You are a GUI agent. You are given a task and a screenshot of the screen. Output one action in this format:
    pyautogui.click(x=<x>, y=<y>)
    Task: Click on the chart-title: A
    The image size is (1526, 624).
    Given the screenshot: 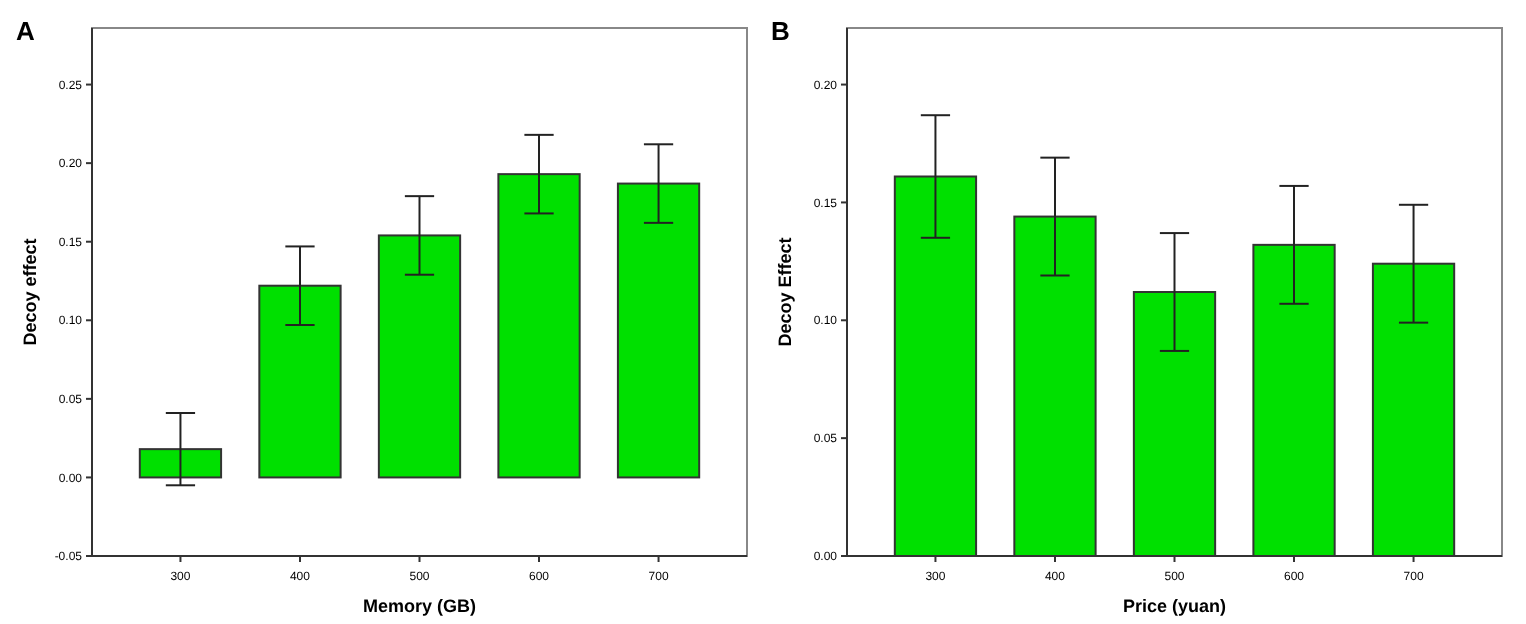 What is the action you would take?
    pyautogui.click(x=26, y=31)
    